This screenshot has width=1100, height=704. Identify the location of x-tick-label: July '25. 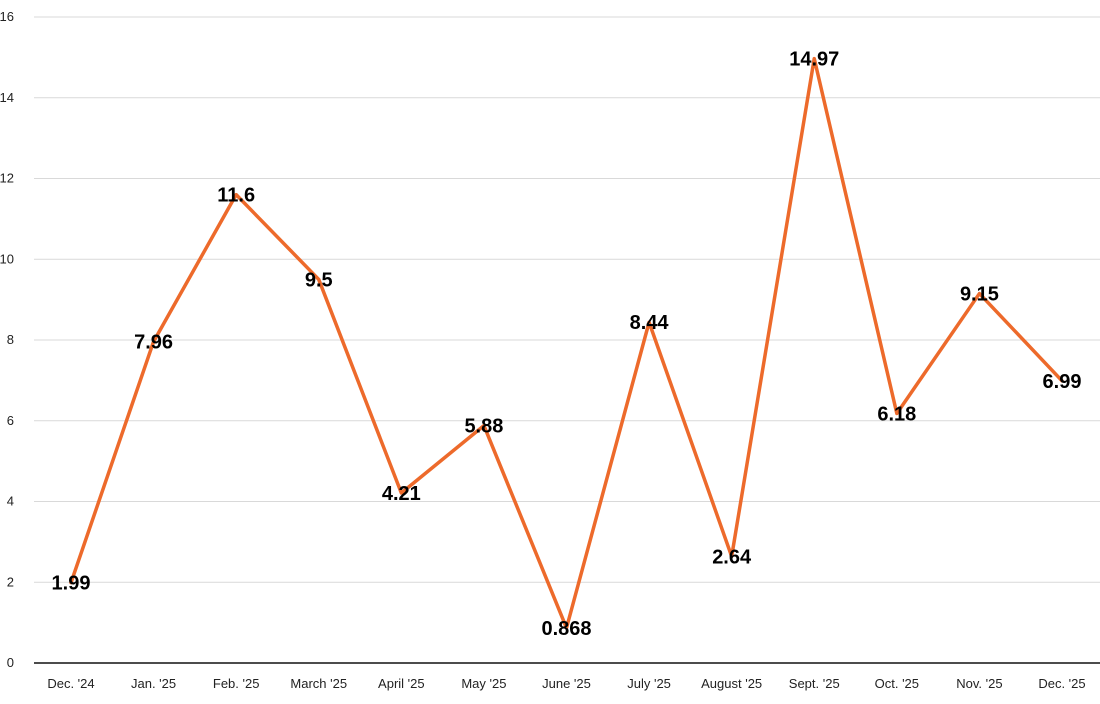
(649, 683).